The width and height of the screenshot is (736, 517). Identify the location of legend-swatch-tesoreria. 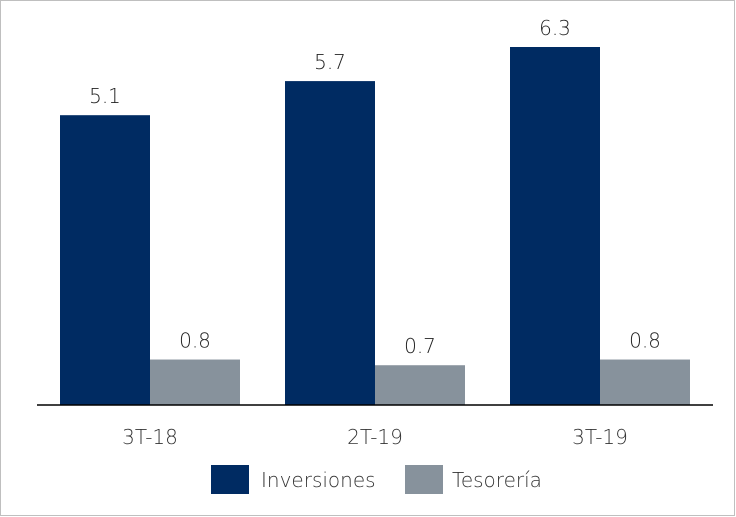
(424, 479).